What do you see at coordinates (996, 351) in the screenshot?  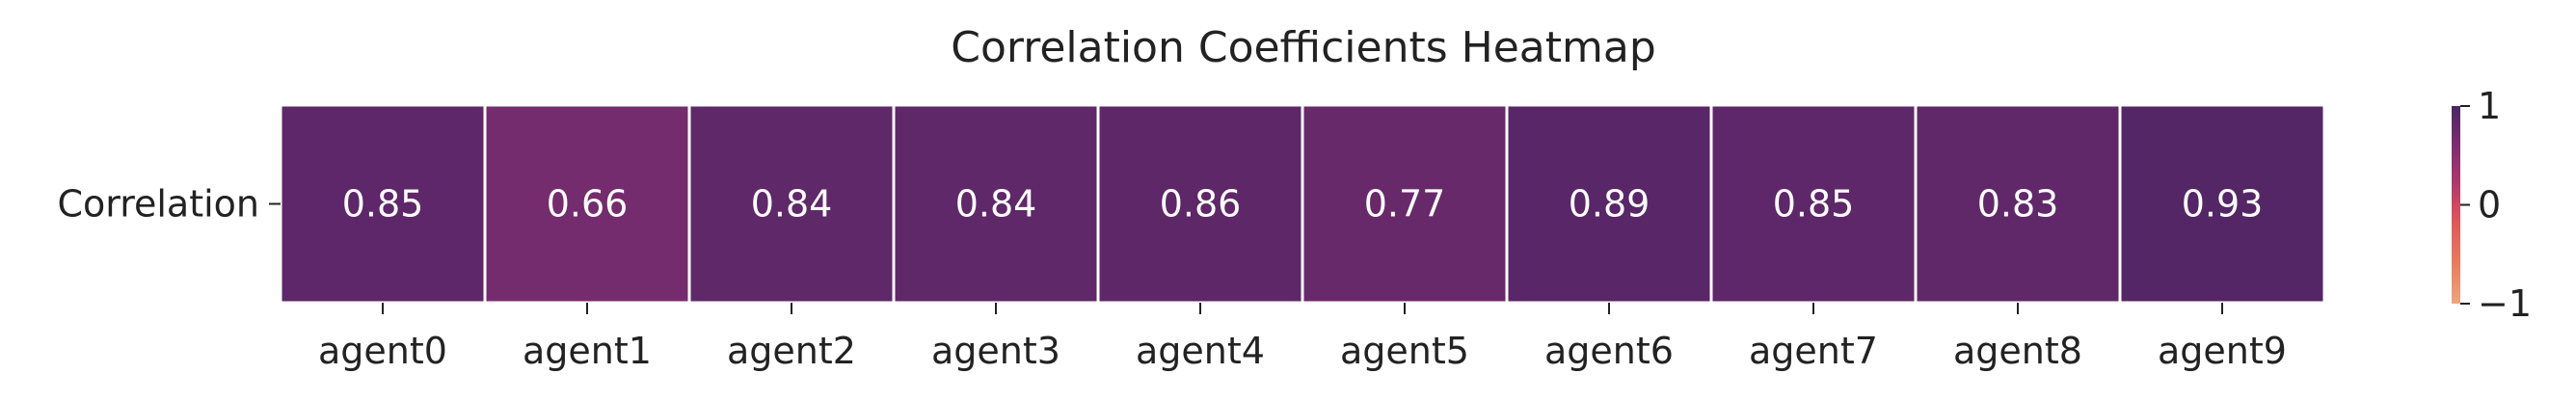 I see `x-tick-label: agent3` at bounding box center [996, 351].